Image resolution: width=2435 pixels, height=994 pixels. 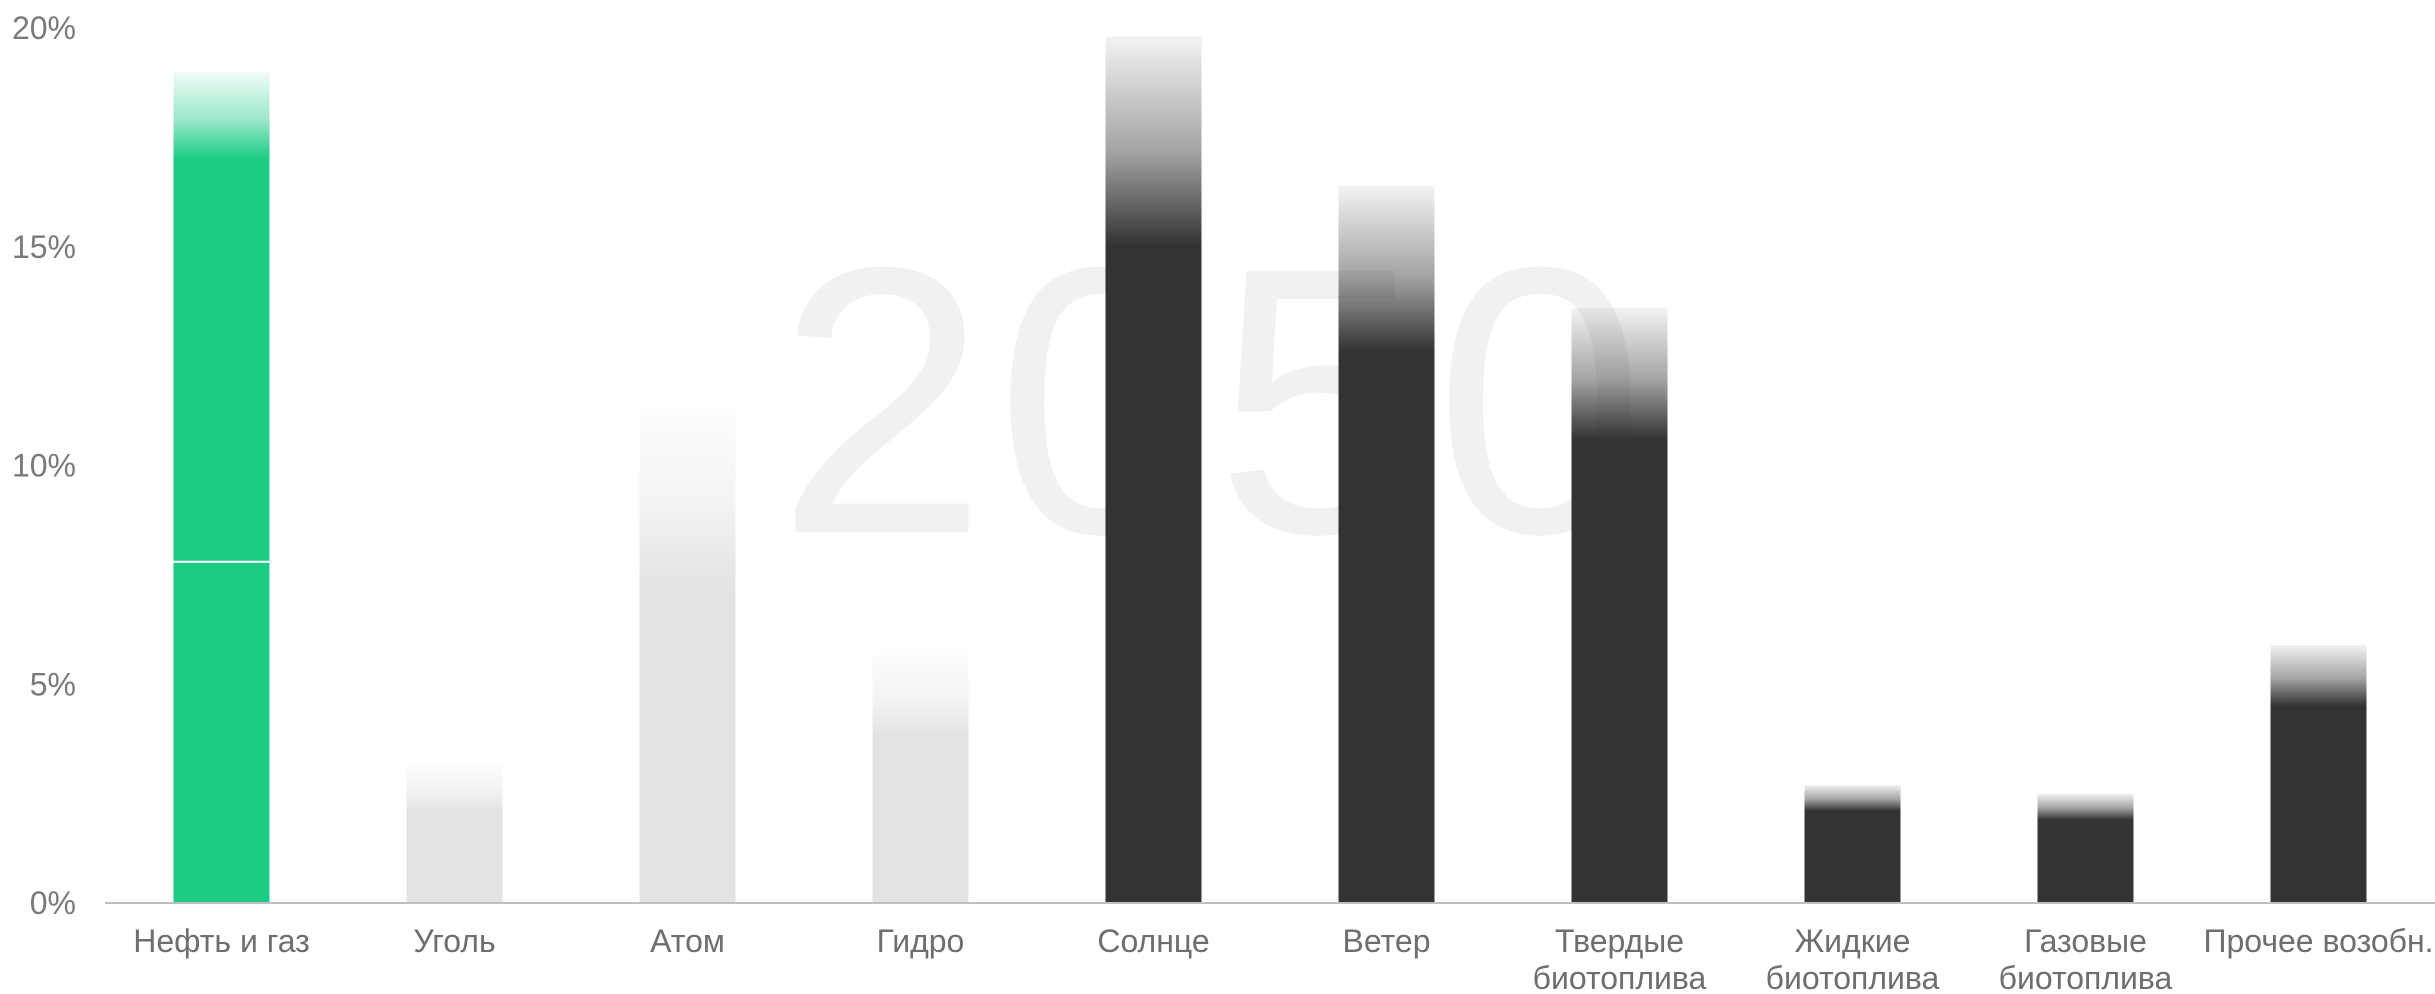 I want to click on x-tick-label: Жидкие, so click(x=1853, y=941).